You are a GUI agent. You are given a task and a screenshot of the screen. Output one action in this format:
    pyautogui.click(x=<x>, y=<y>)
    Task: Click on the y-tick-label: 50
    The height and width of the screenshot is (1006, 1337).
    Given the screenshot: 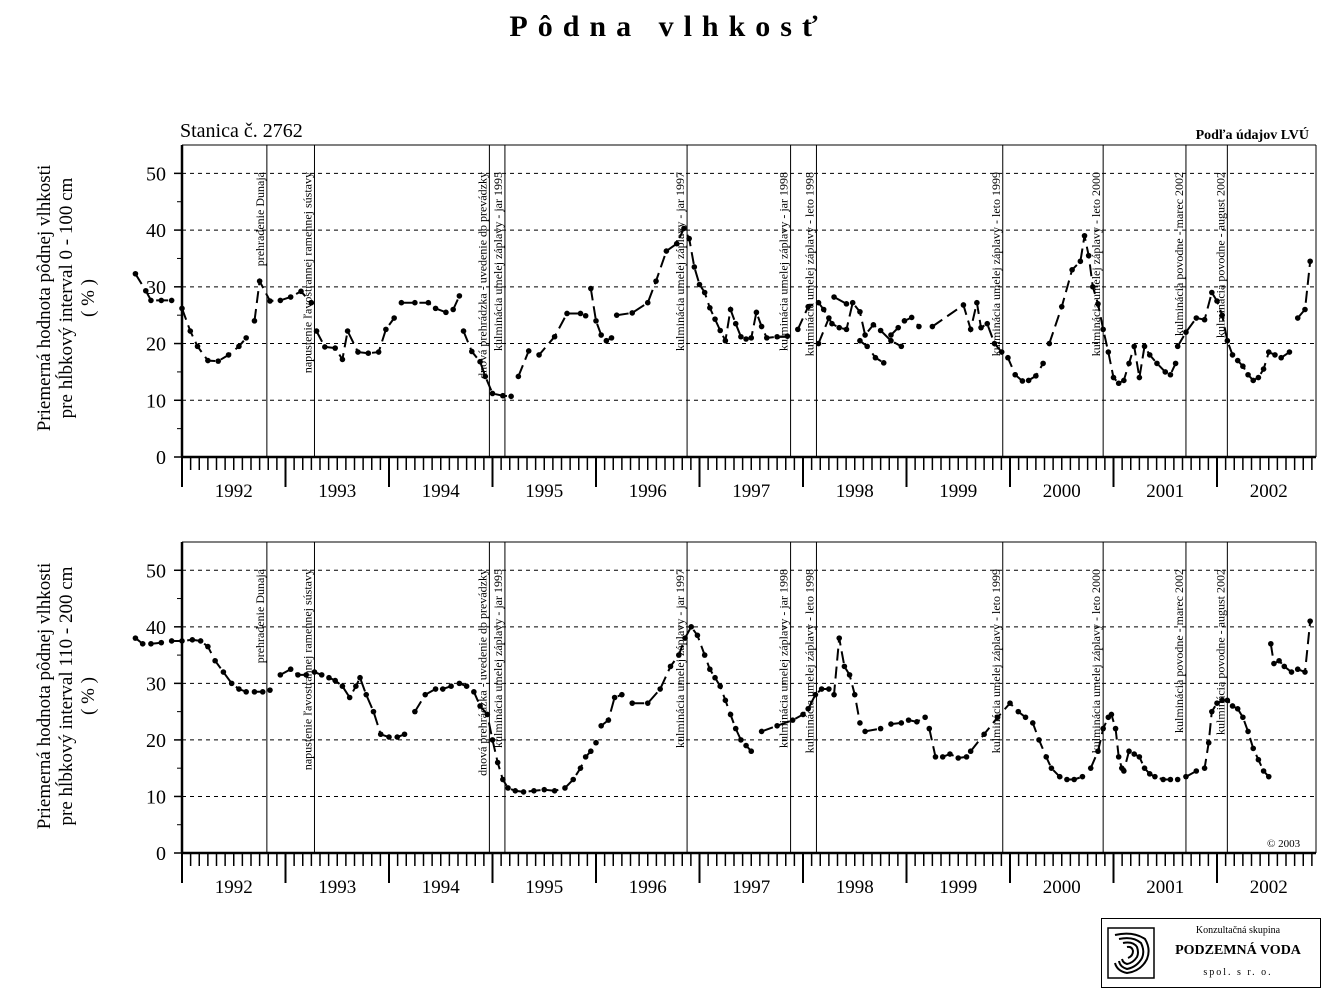 What is the action you would take?
    pyautogui.click(x=156, y=174)
    